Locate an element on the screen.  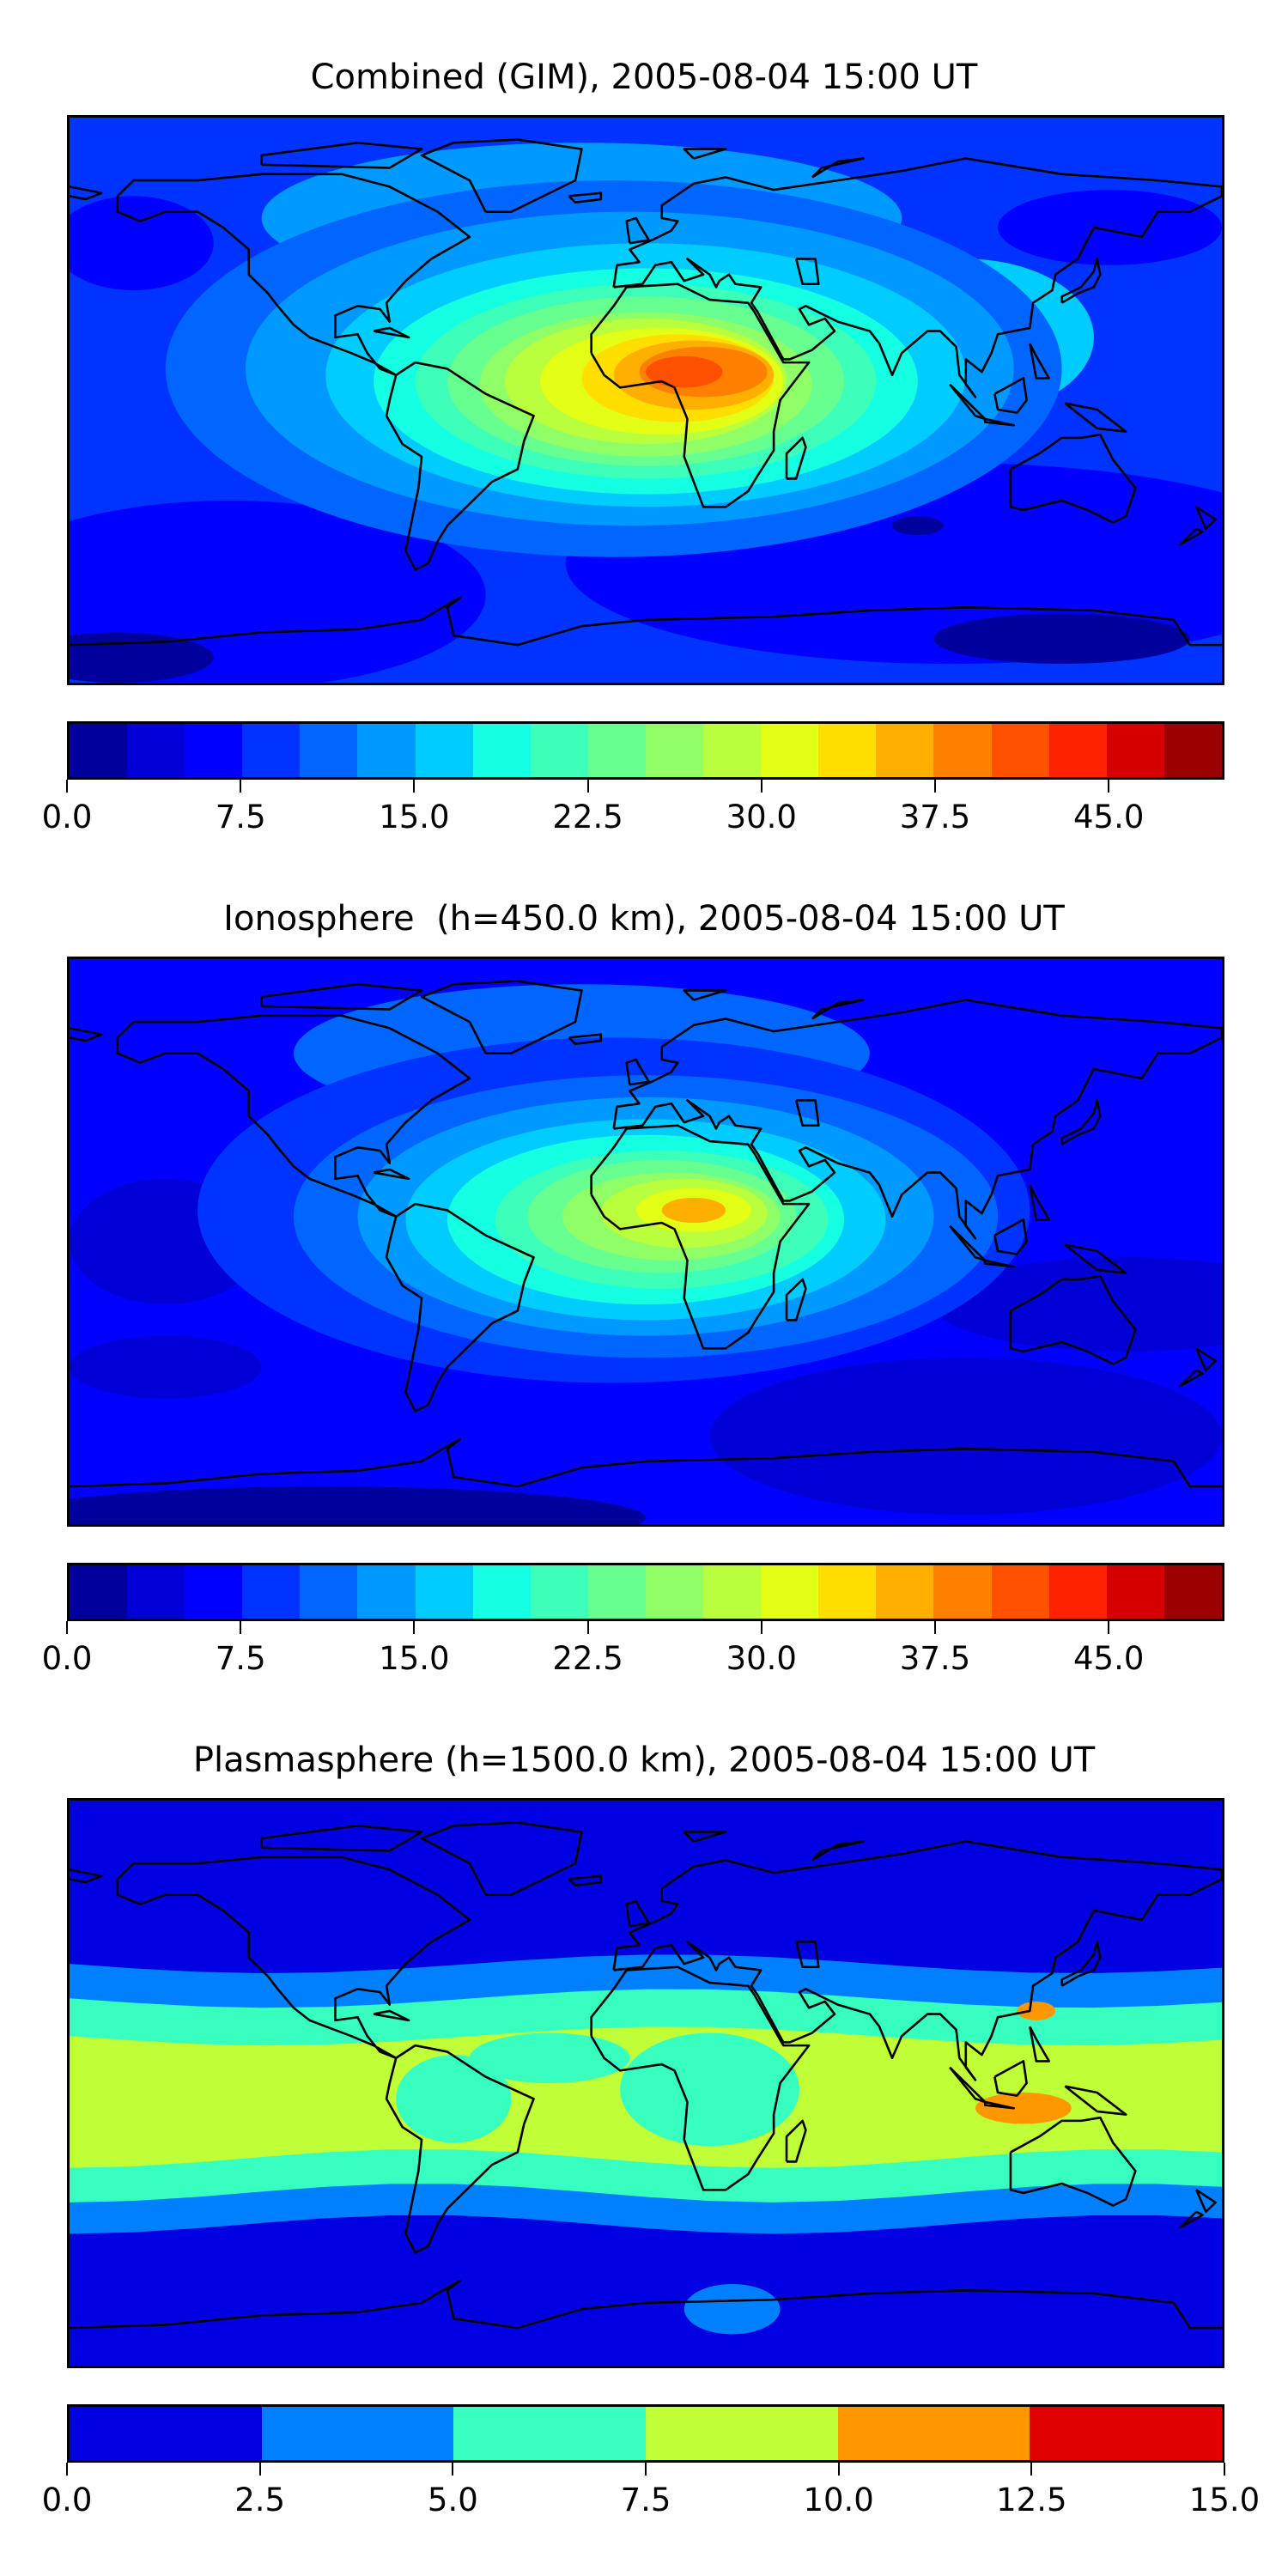
colorbar-tick-label: 45.0 is located at coordinates (1108, 817).